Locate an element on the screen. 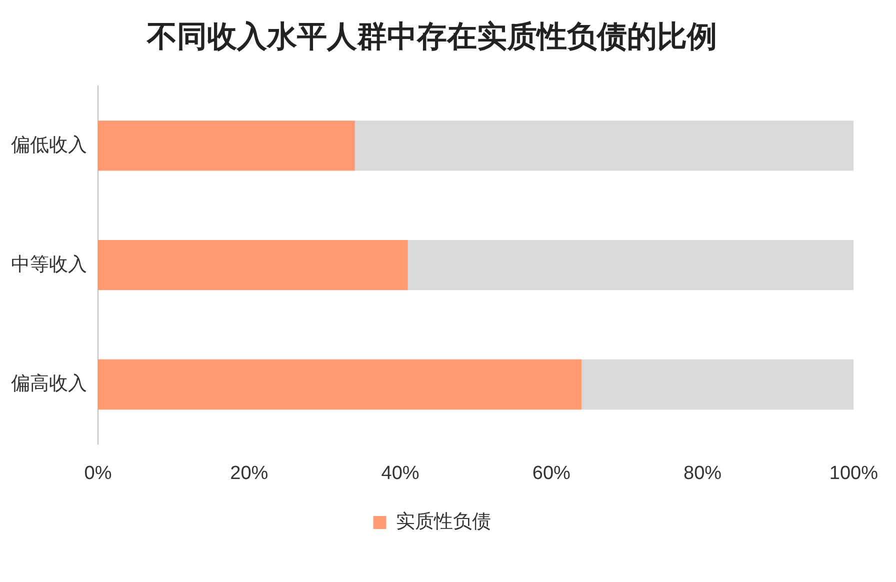  x-tick-label: 100% is located at coordinates (853, 473).